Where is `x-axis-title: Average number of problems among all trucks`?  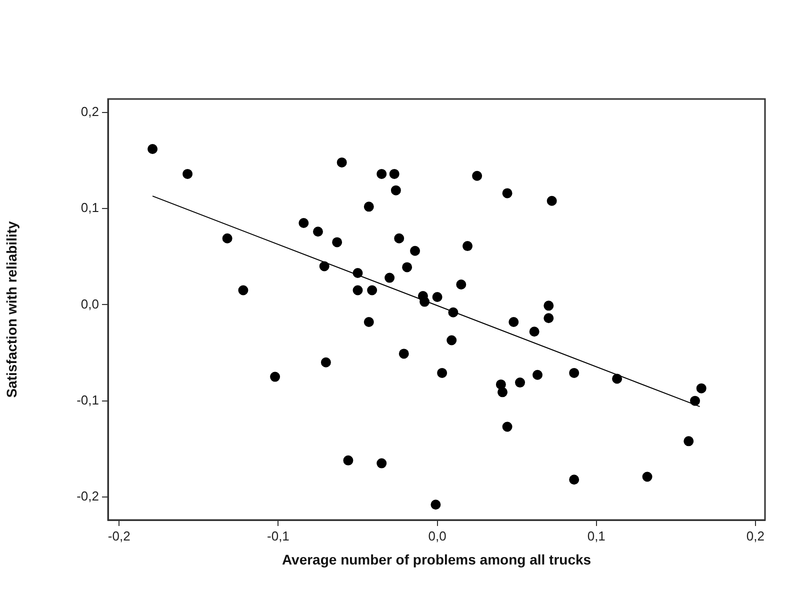 x-axis-title: Average number of problems among all trucks is located at coordinates (437, 559).